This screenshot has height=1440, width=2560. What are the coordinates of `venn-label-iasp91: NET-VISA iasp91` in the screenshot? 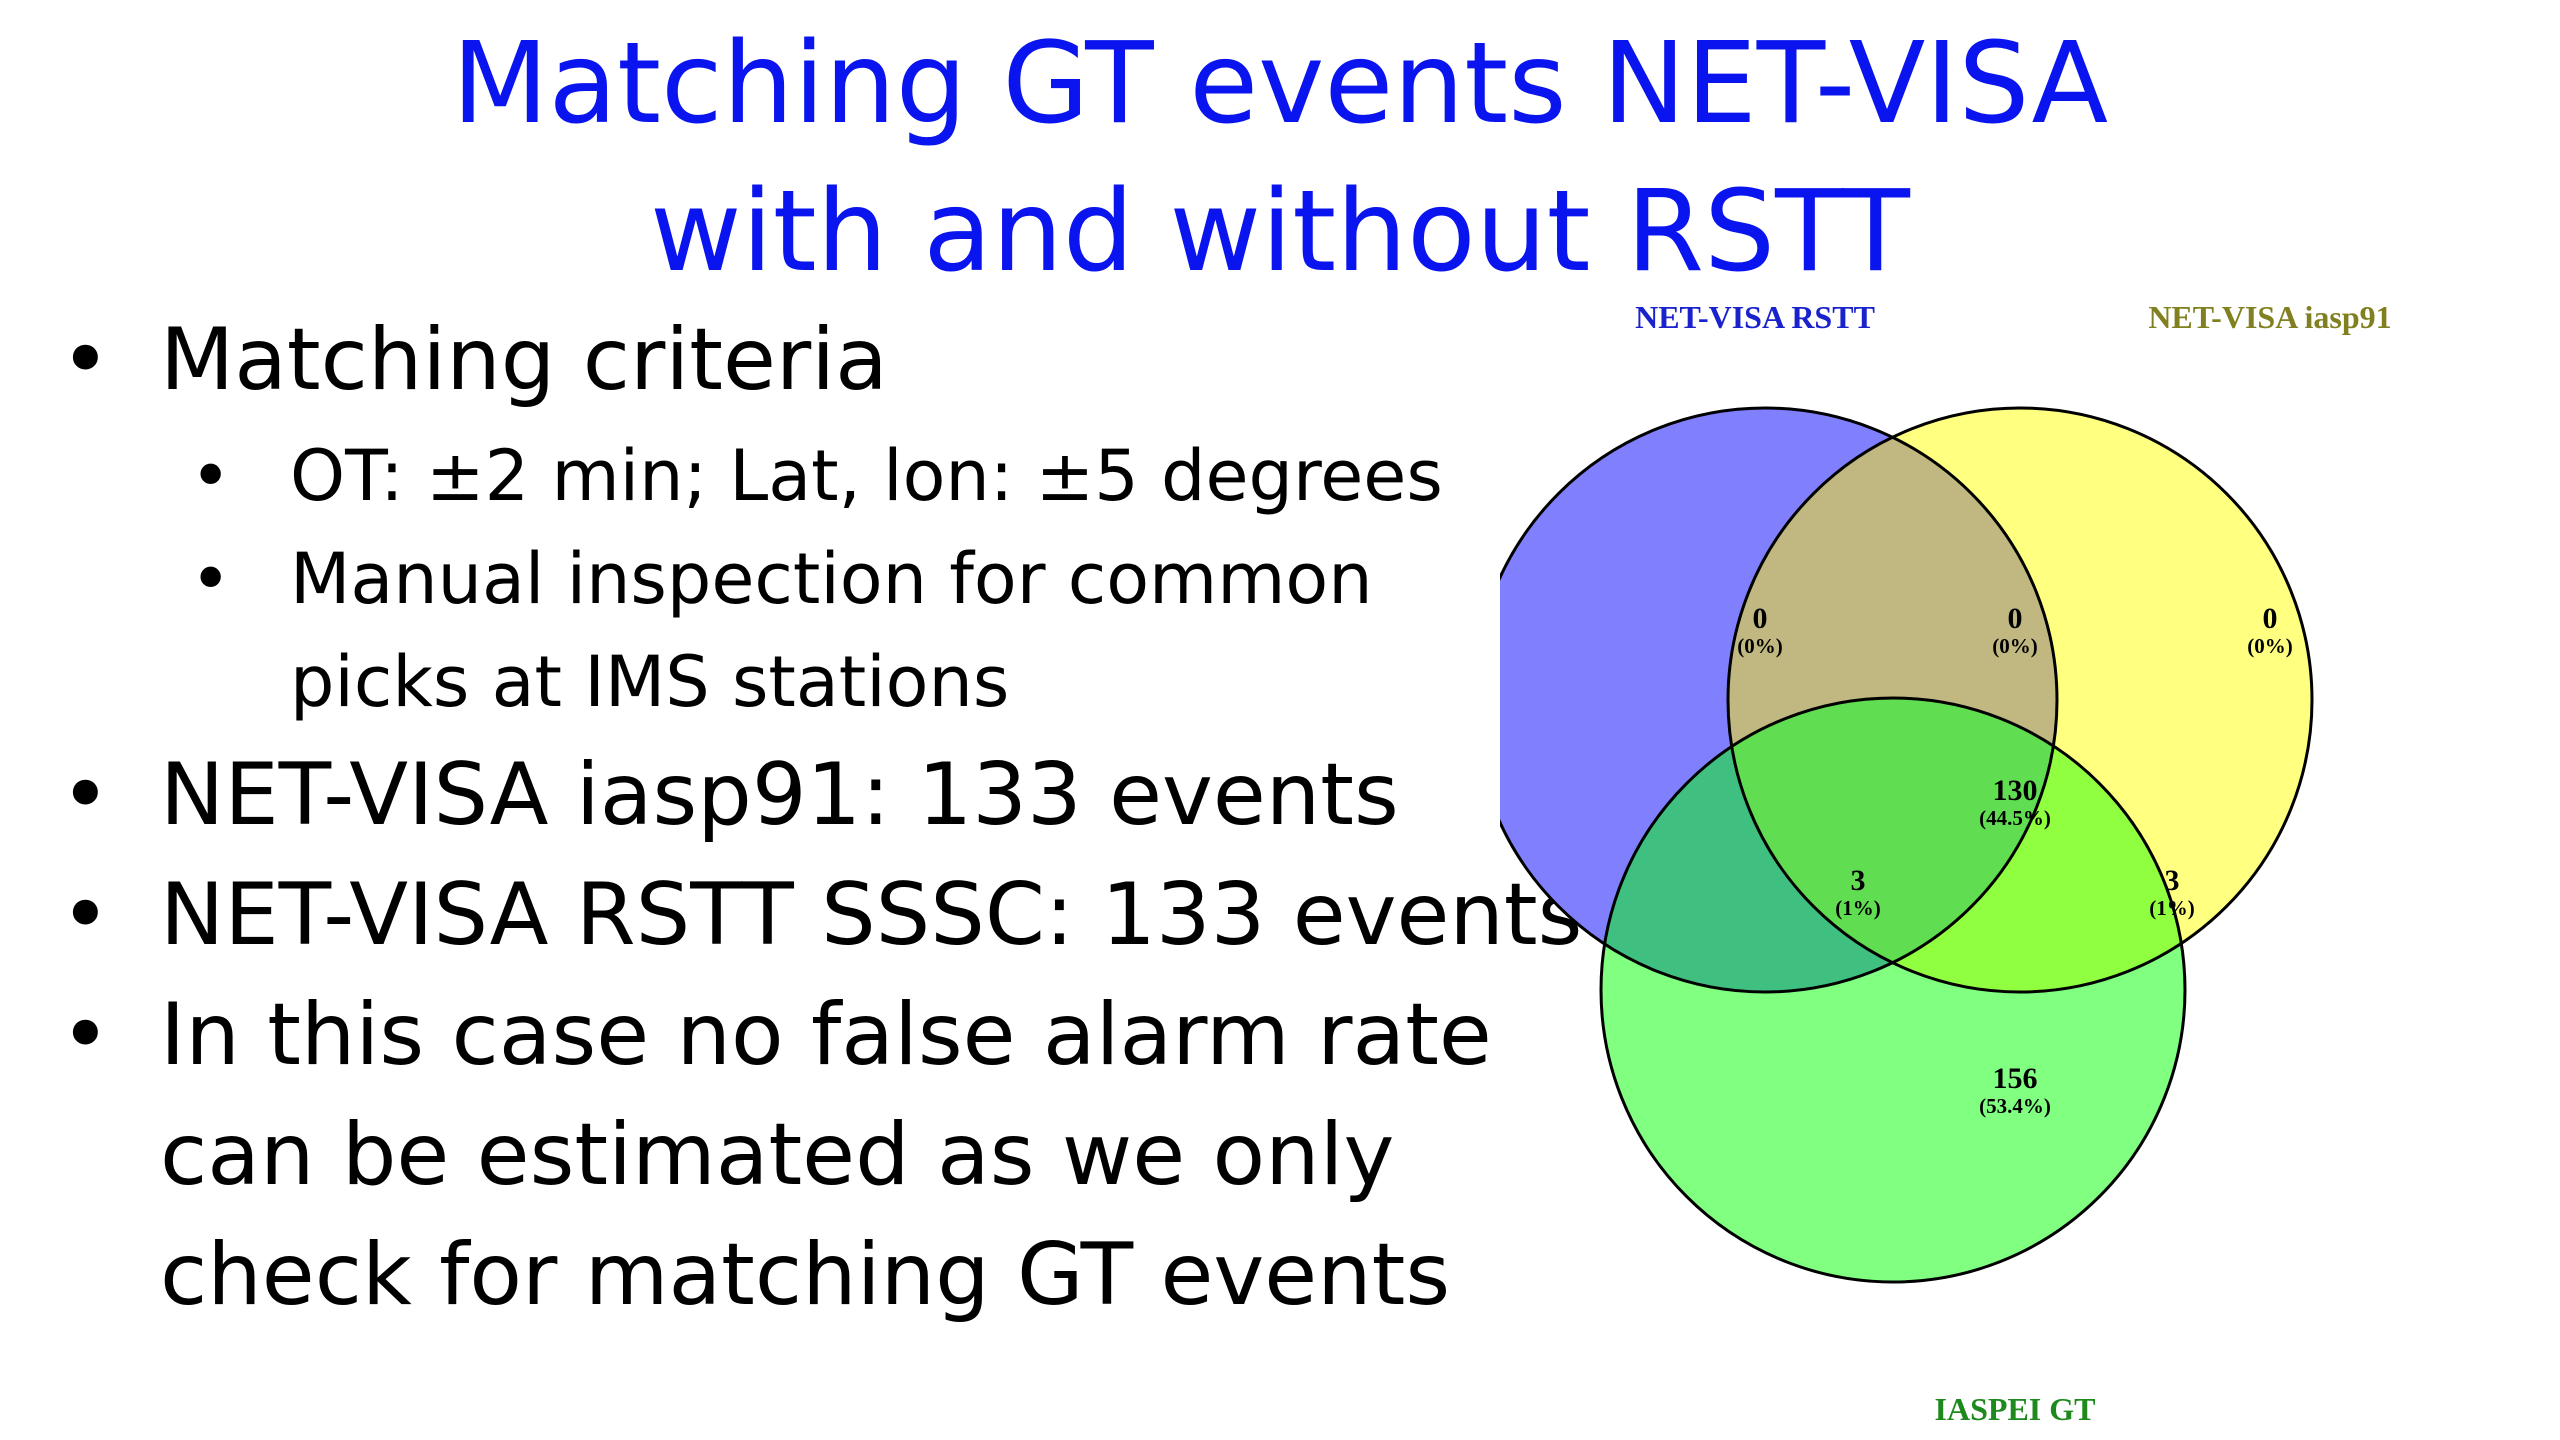 It's located at (2269, 317).